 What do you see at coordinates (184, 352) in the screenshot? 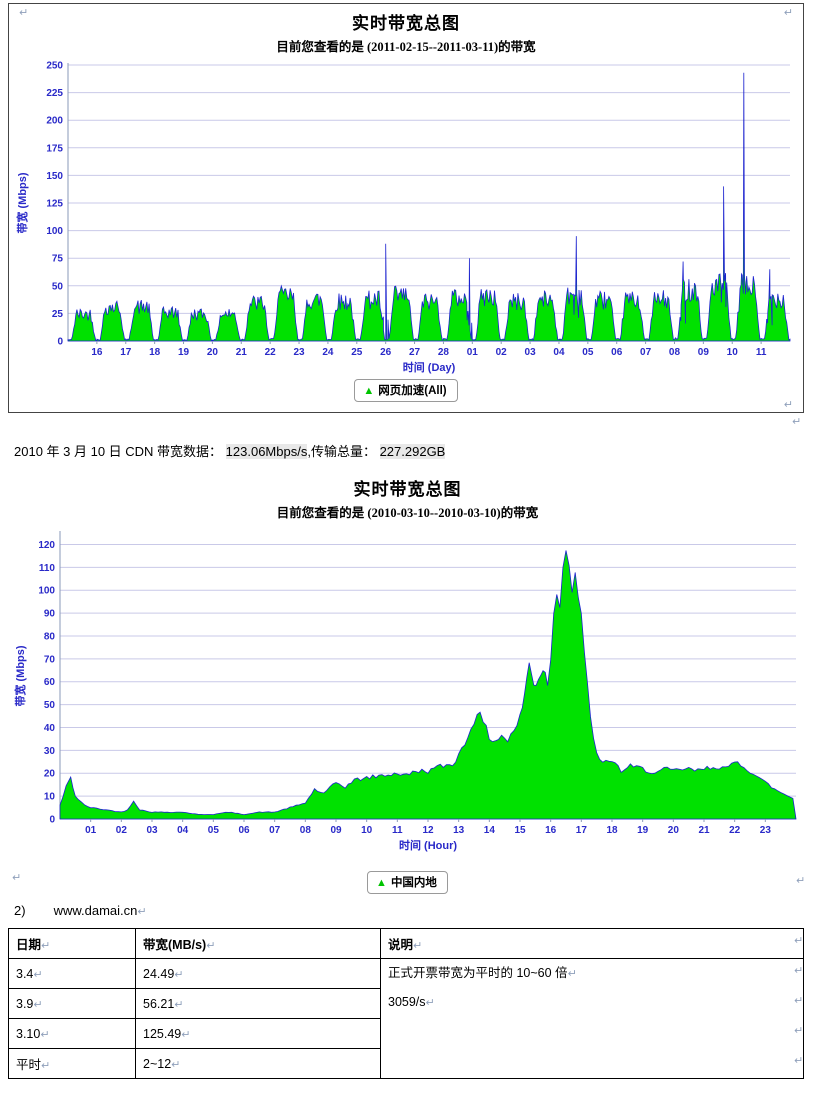
I see `svg-text: 19` at bounding box center [184, 352].